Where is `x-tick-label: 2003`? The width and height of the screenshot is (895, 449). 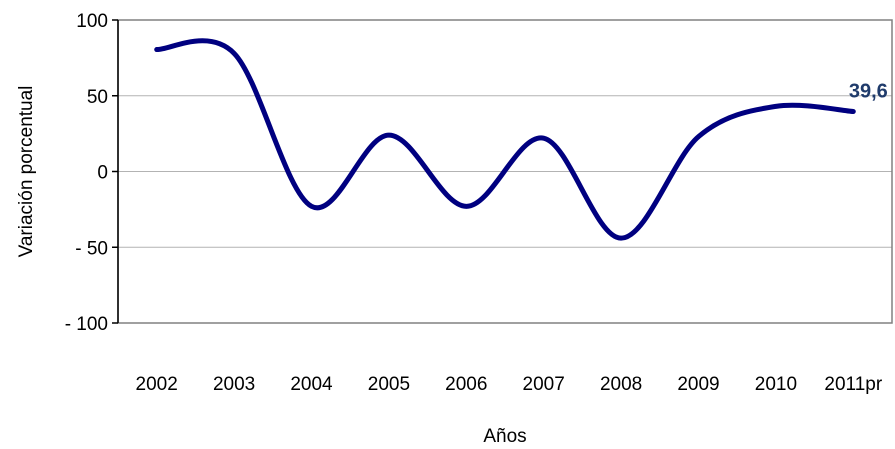
x-tick-label: 2003 is located at coordinates (234, 384).